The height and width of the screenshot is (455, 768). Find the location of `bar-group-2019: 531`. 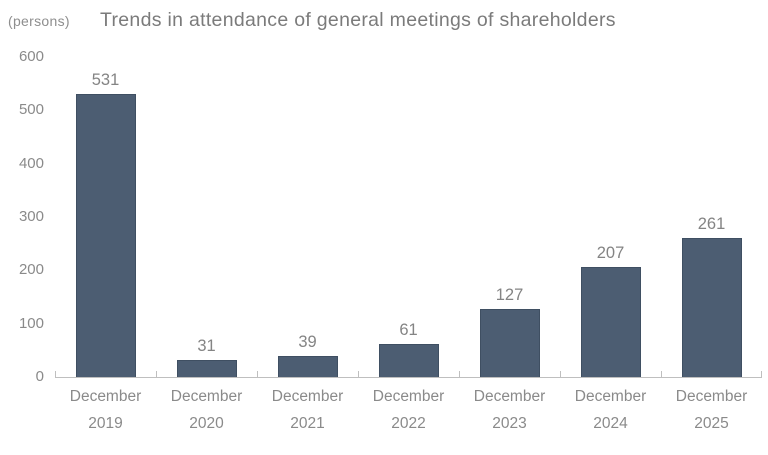

bar-group-2019: 531 is located at coordinates (105, 217).